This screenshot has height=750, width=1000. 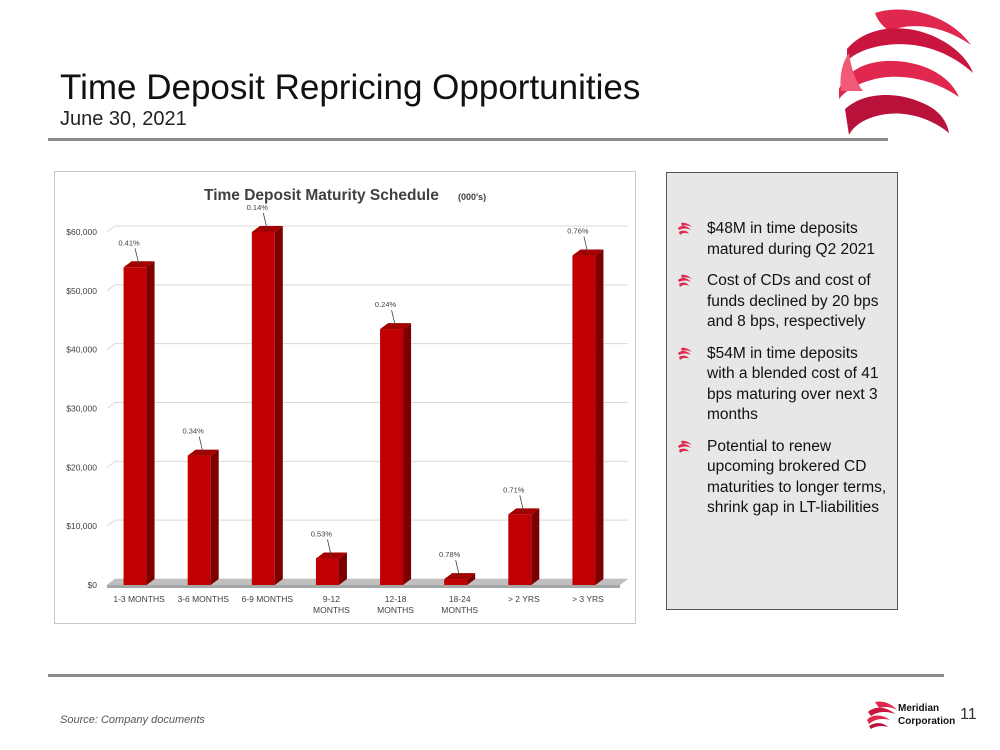 I want to click on y-tick-label: $50,000, so click(x=81, y=291).